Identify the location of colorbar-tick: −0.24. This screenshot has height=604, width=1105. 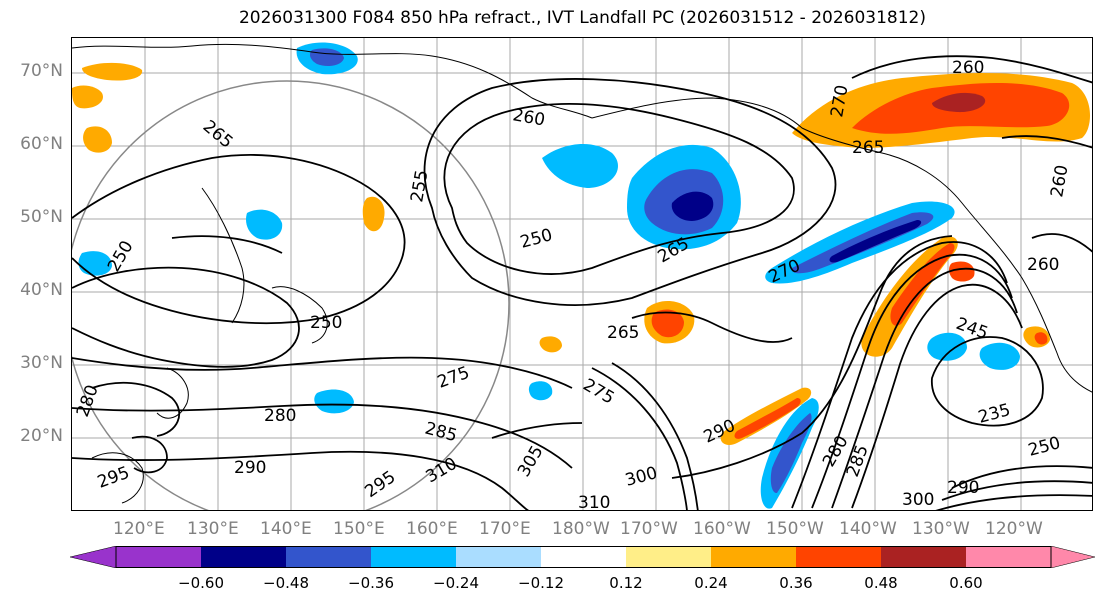
(456, 583).